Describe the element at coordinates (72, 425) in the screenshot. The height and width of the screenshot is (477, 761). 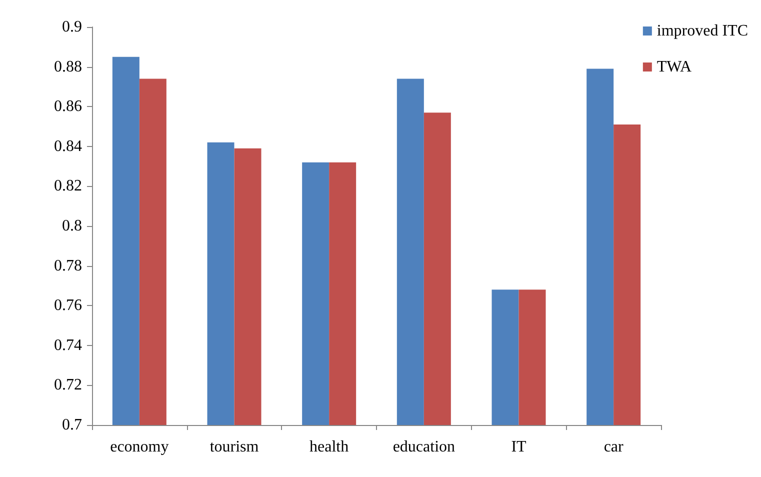
I see `y-tick-label: 0.7` at that location.